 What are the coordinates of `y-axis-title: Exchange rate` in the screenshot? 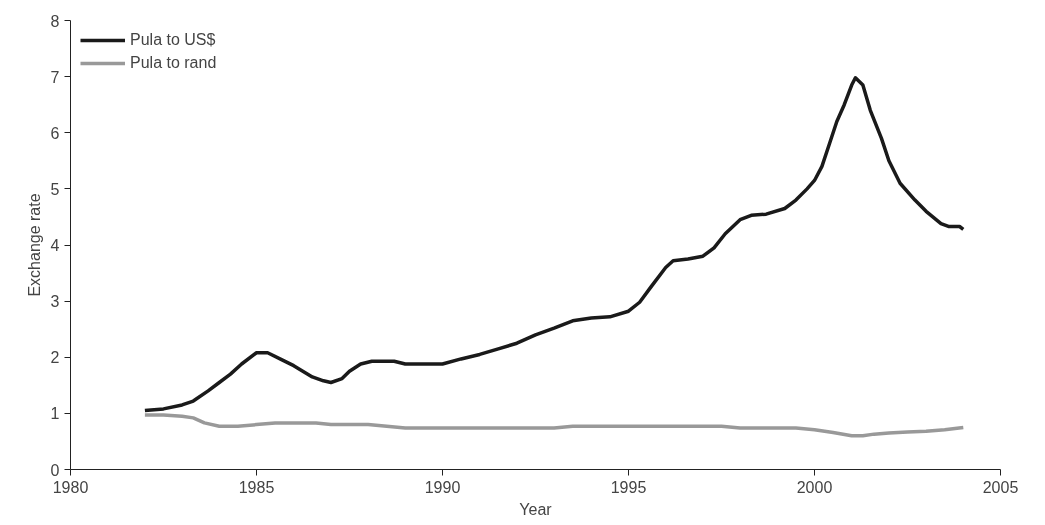 It's located at (34, 245).